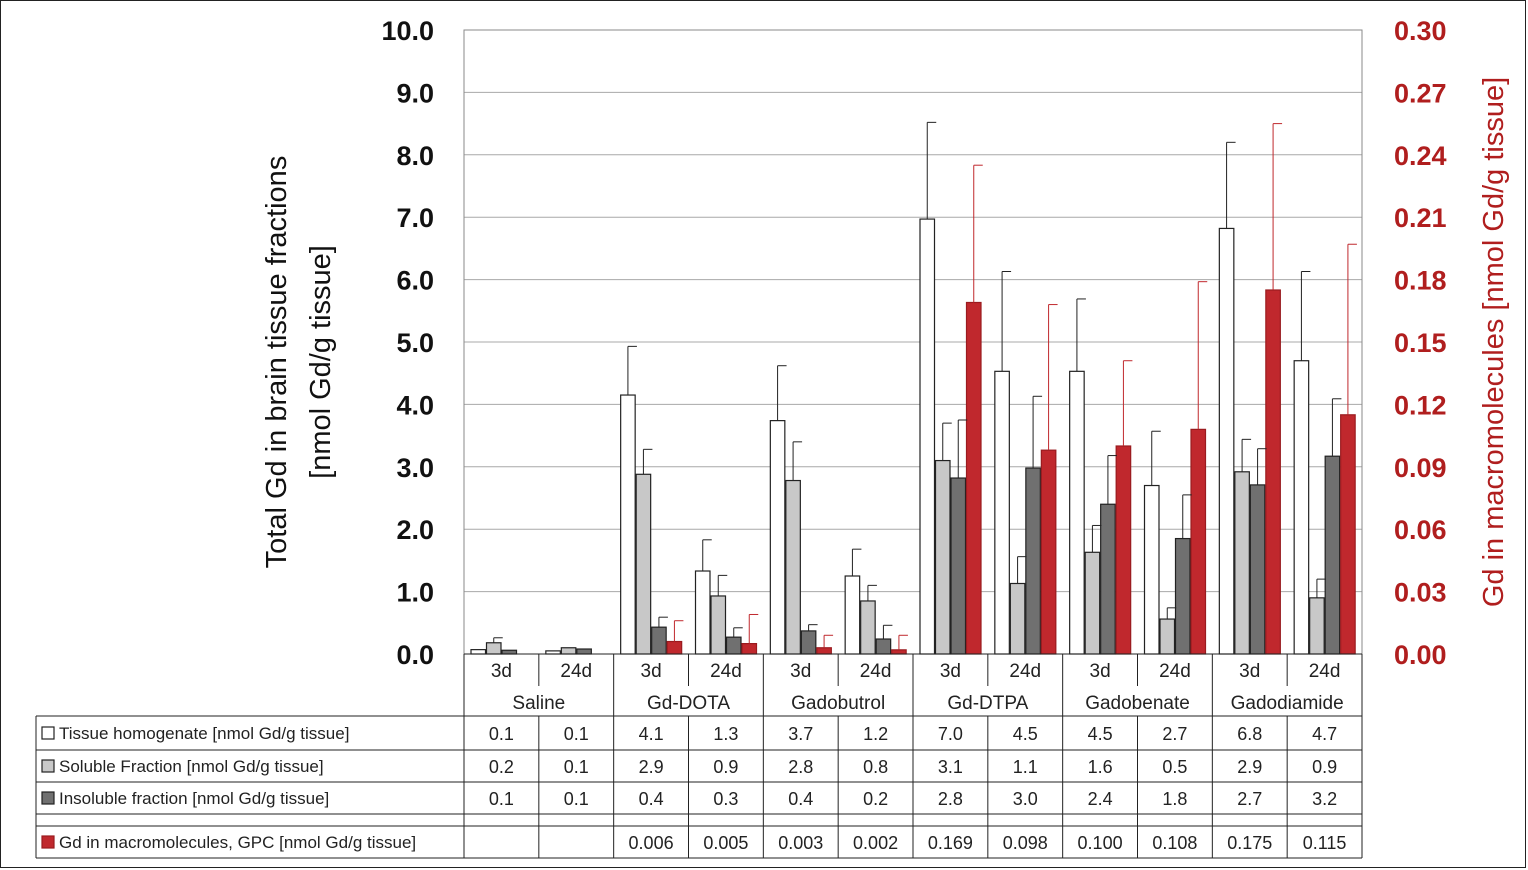 This screenshot has height=870, width=1528. Describe the element at coordinates (1420, 530) in the screenshot. I see `y2-tick-label: 0.06` at that location.